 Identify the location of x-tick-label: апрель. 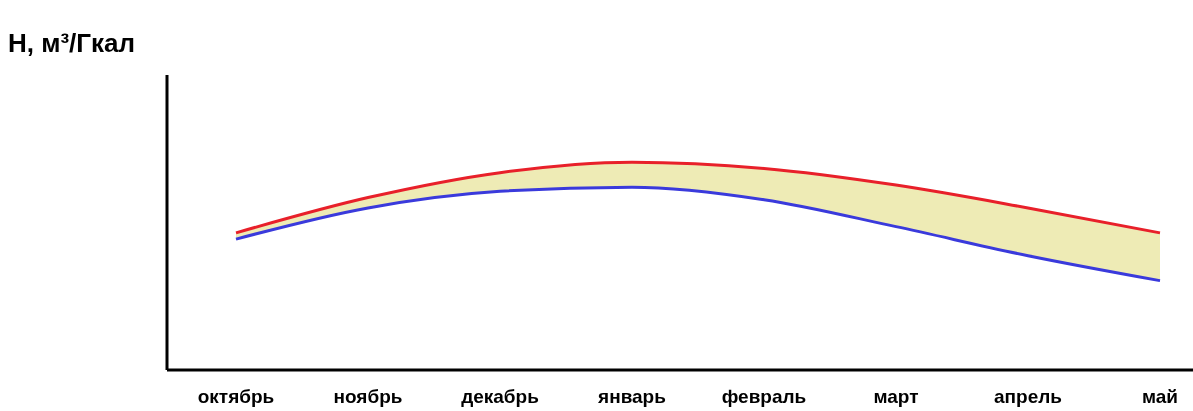
(1028, 397).